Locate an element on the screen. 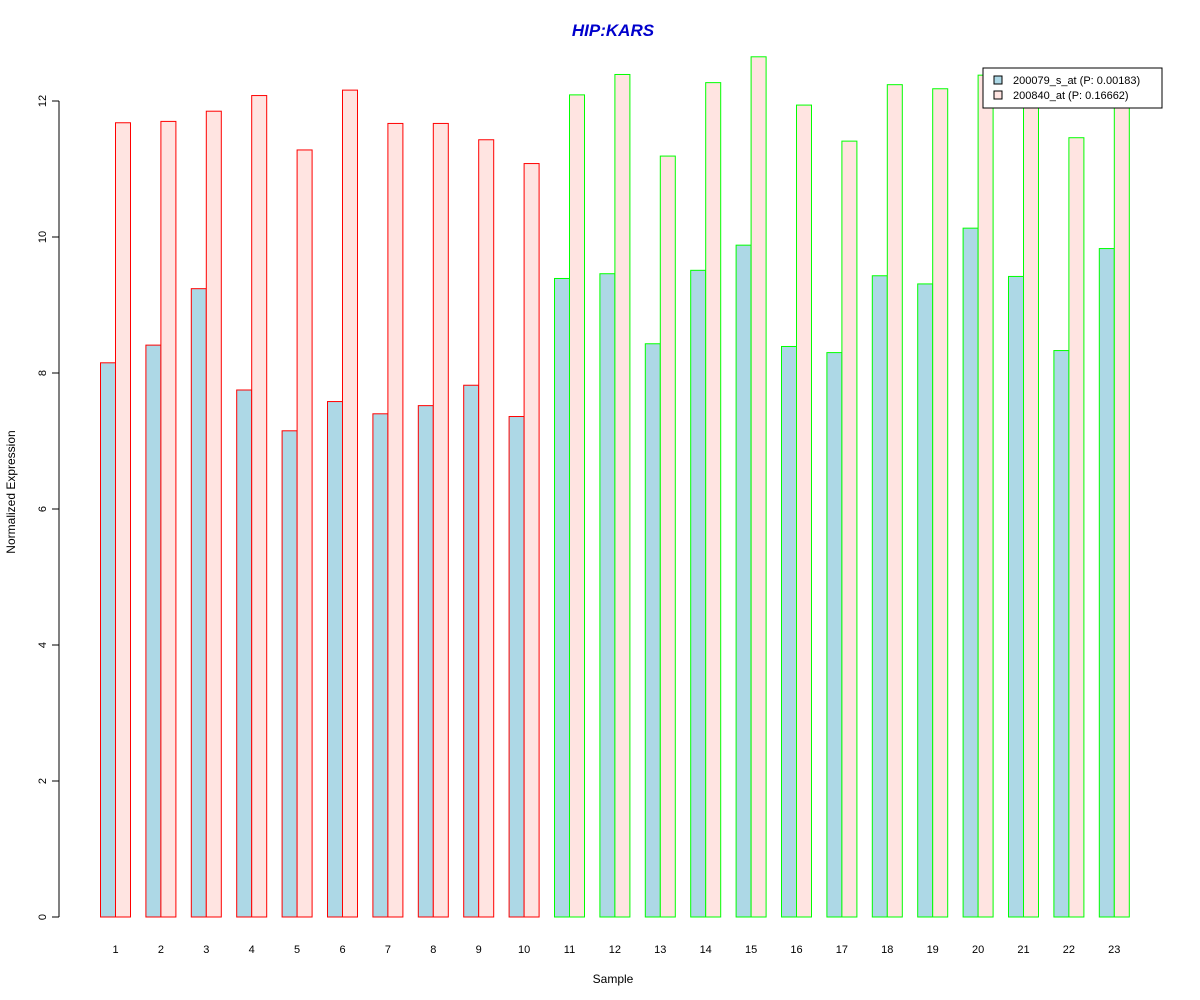 This screenshot has height=1000, width=1200. x-tick-label: 15 is located at coordinates (751, 950).